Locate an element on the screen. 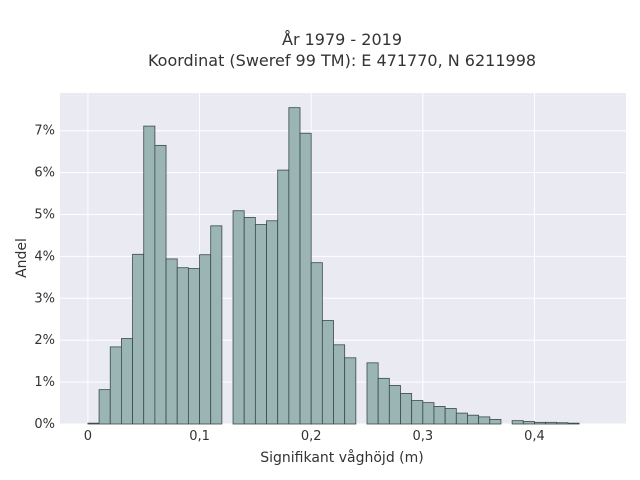  x-tick-label: 0,1 is located at coordinates (199, 436).